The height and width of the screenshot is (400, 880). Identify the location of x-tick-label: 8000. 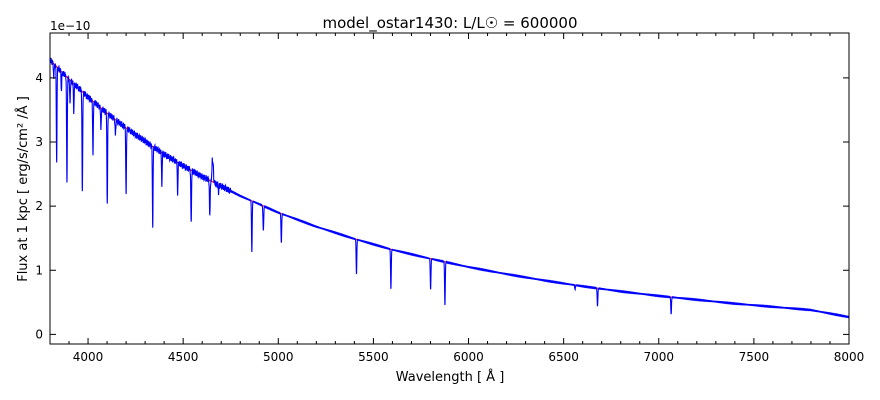
(849, 357).